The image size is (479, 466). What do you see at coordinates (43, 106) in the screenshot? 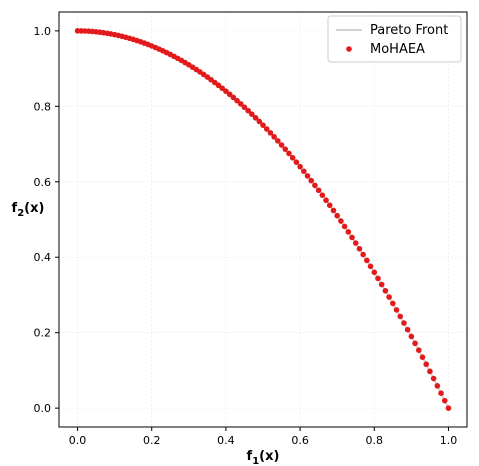
I see `y-tick-label: 0.8` at bounding box center [43, 106].